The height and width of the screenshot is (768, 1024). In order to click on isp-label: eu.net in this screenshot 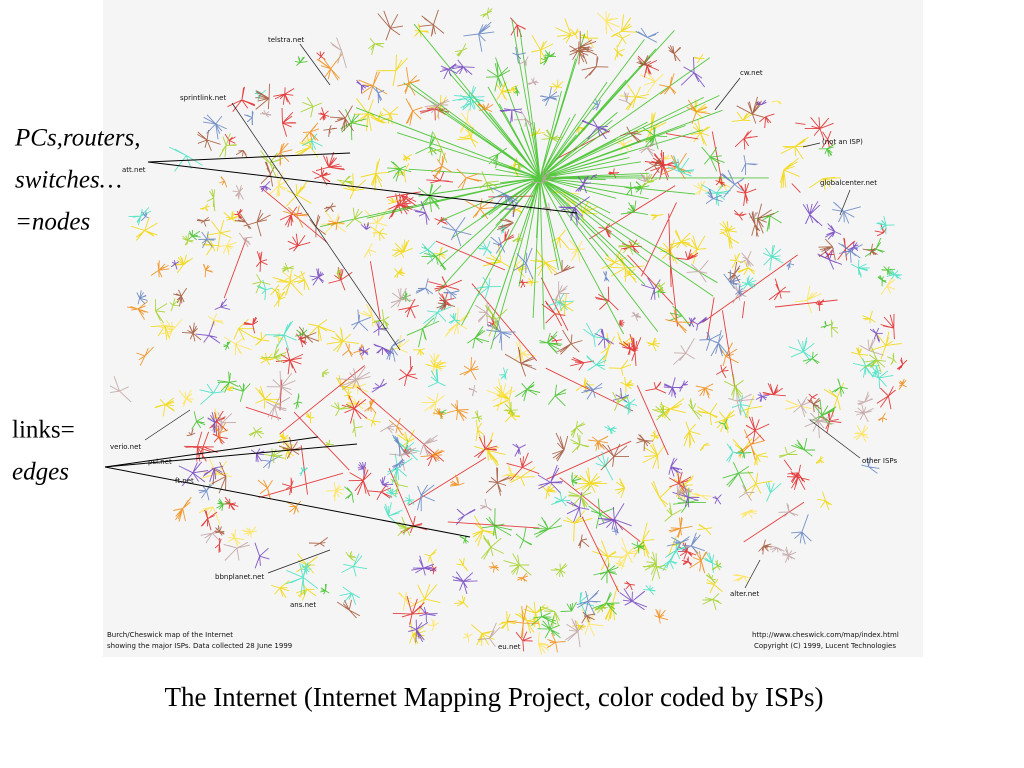, I will do `click(509, 647)`.